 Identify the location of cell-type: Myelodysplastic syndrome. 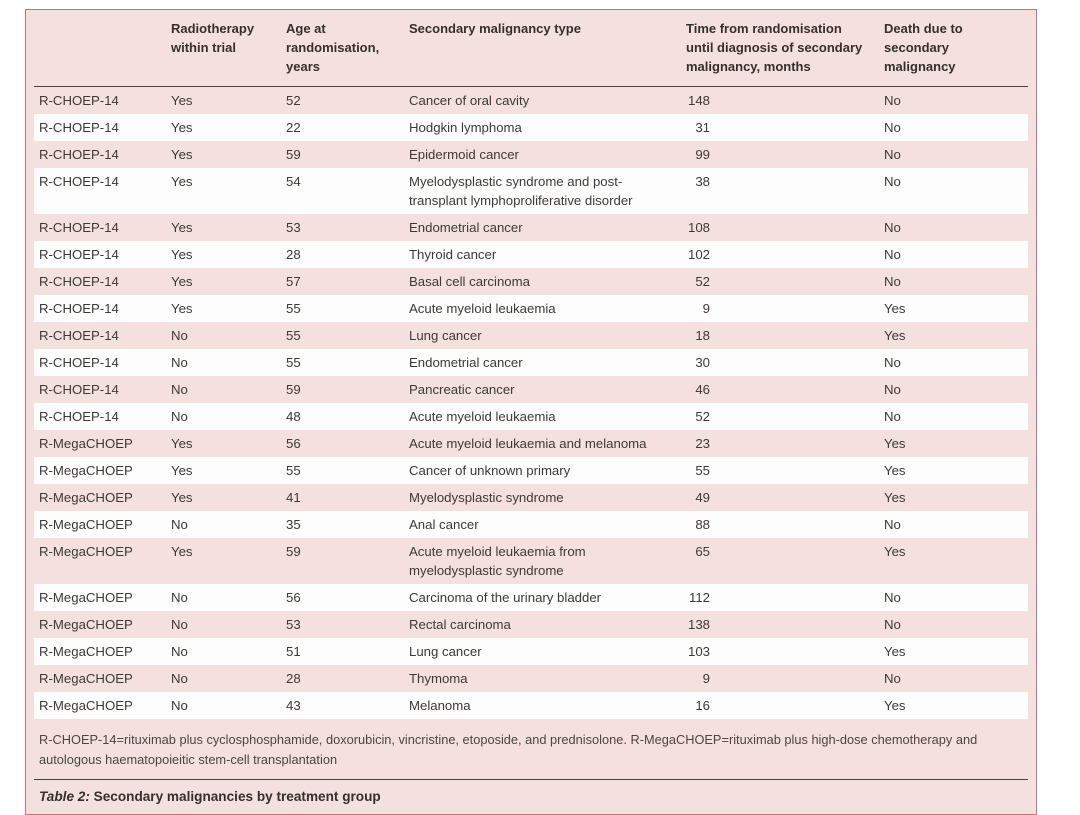
(486, 497).